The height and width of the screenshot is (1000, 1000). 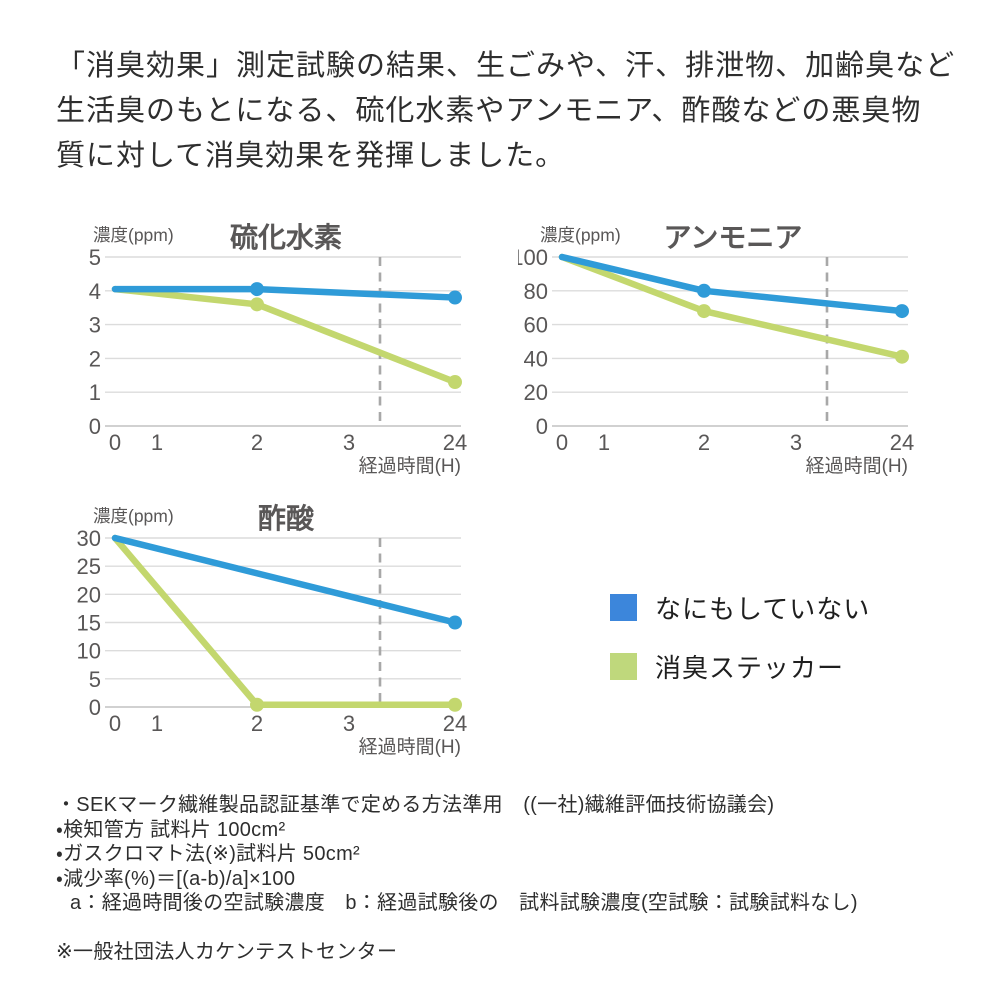 What do you see at coordinates (536, 291) in the screenshot?
I see `y-tick-label: 80` at bounding box center [536, 291].